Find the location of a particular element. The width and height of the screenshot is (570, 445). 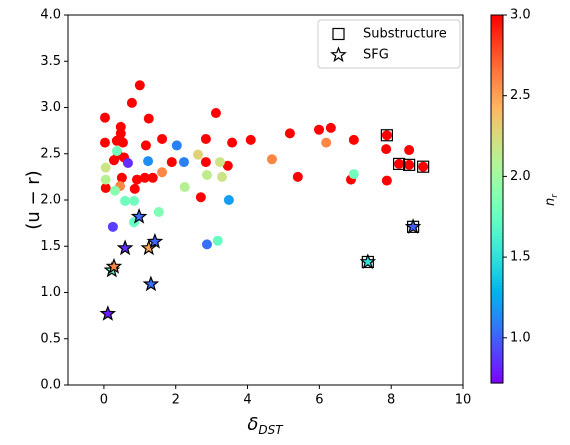

x-axis-label-sub: DST is located at coordinates (271, 430).